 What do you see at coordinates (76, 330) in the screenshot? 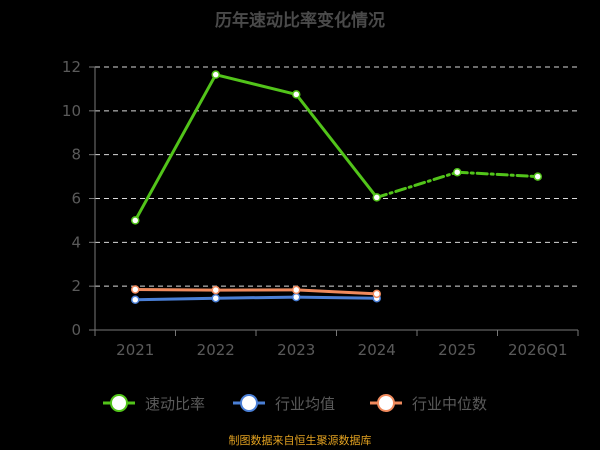
I see `y-tick-label: 0` at bounding box center [76, 330].